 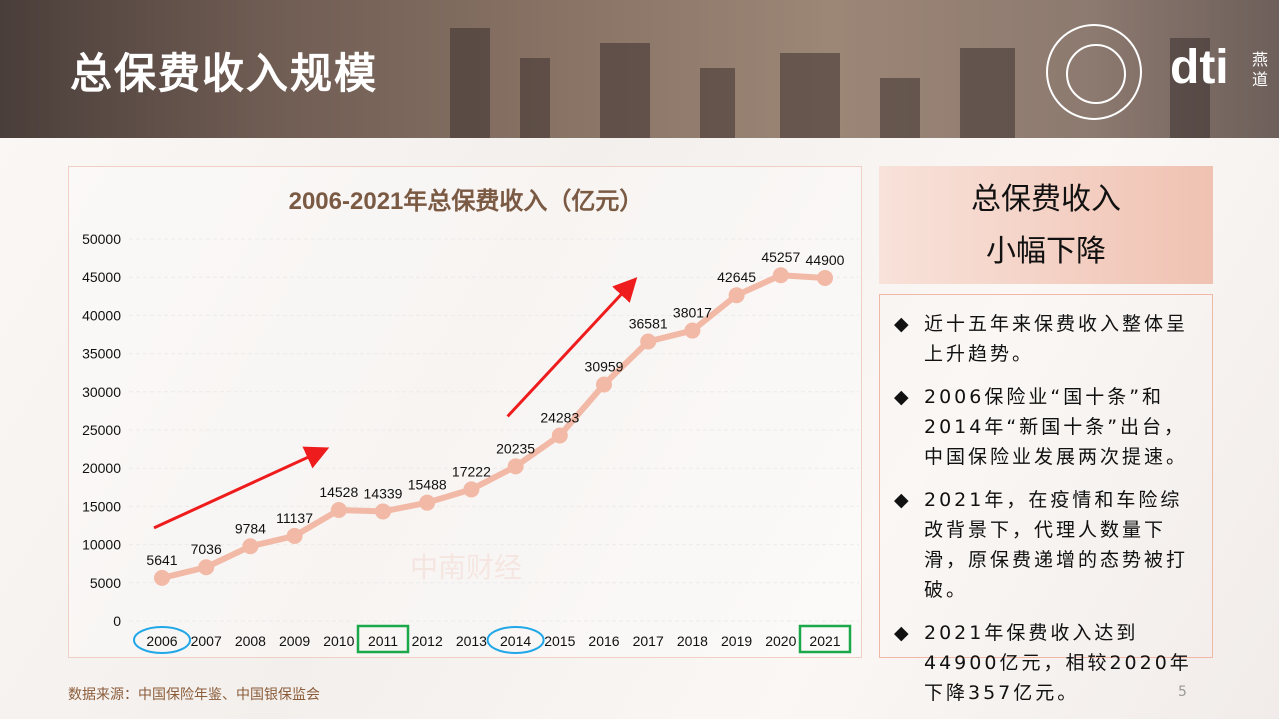 What do you see at coordinates (101, 468) in the screenshot?
I see `y-tick-label: 20000` at bounding box center [101, 468].